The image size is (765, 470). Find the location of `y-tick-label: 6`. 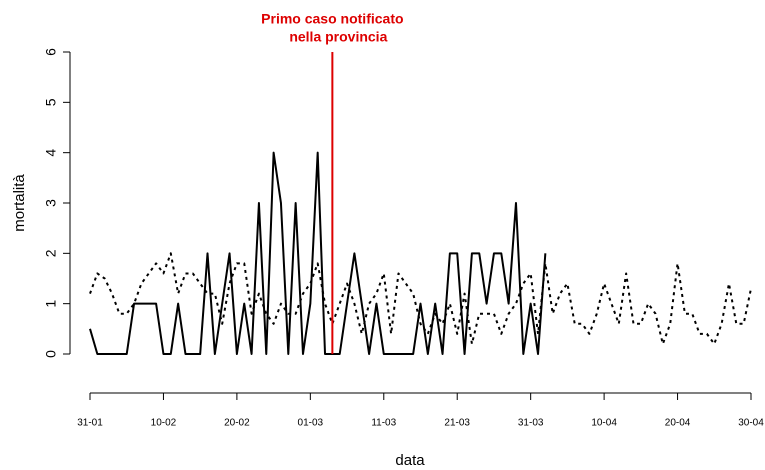

y-tick-label: 6 is located at coordinates (51, 52).